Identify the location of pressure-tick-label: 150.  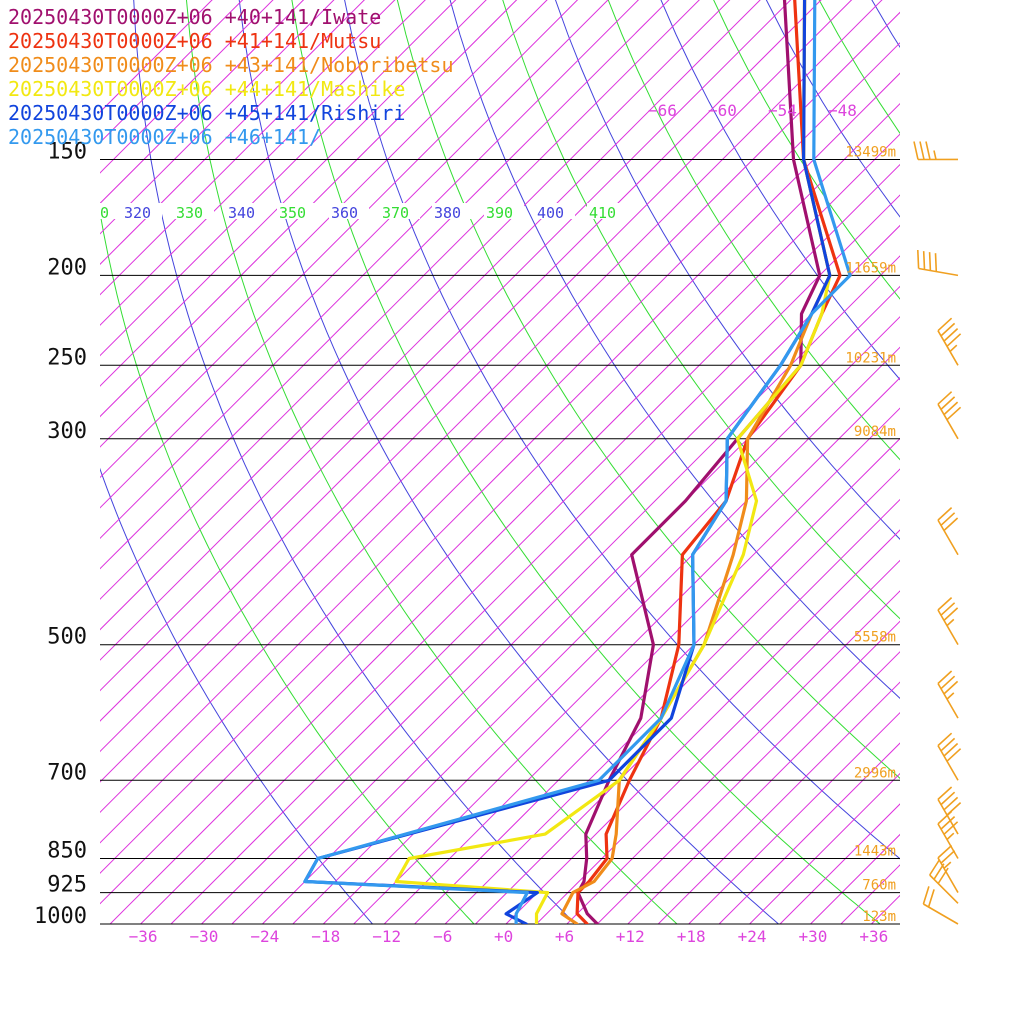
(67, 151).